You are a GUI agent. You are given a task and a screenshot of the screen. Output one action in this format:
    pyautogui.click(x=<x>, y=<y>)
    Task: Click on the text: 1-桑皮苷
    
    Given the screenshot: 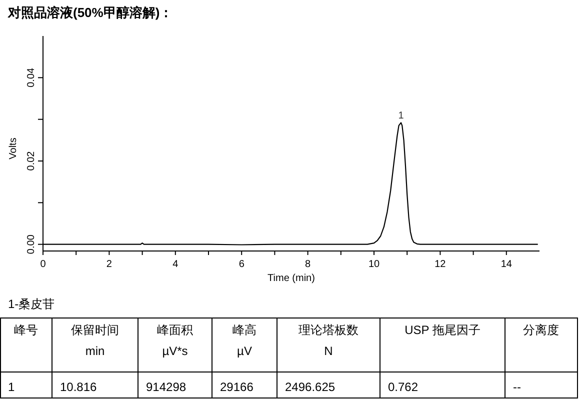 What is the action you would take?
    pyautogui.click(x=31, y=304)
    